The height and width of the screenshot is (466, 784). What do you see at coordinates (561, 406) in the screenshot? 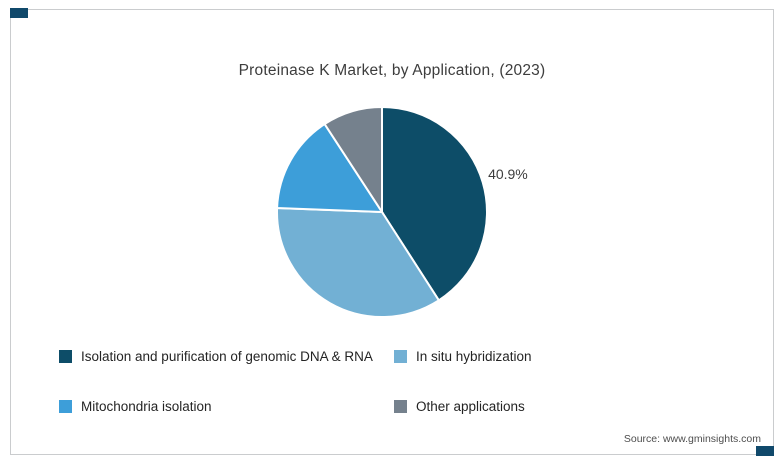
I see `legend-item-other-applications: Other applications` at bounding box center [561, 406].